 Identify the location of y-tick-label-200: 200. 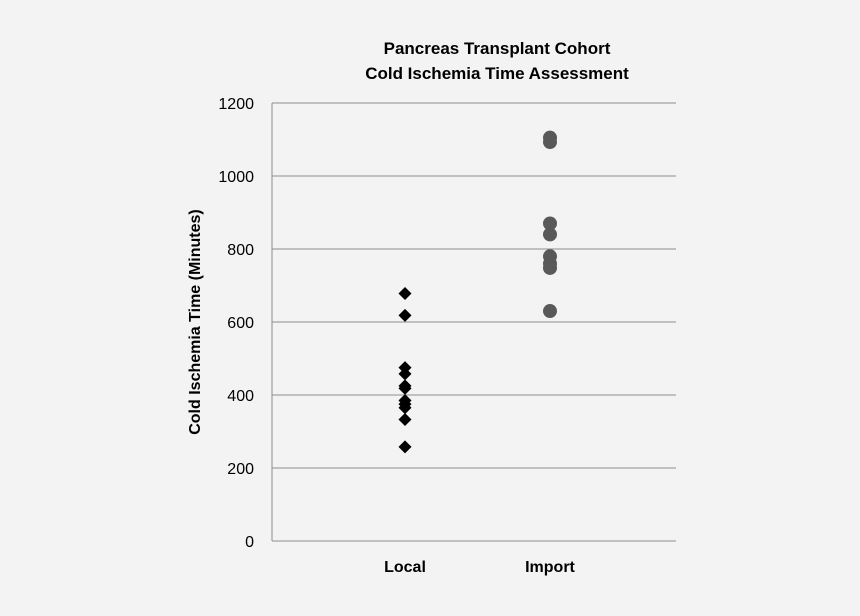
(240, 469).